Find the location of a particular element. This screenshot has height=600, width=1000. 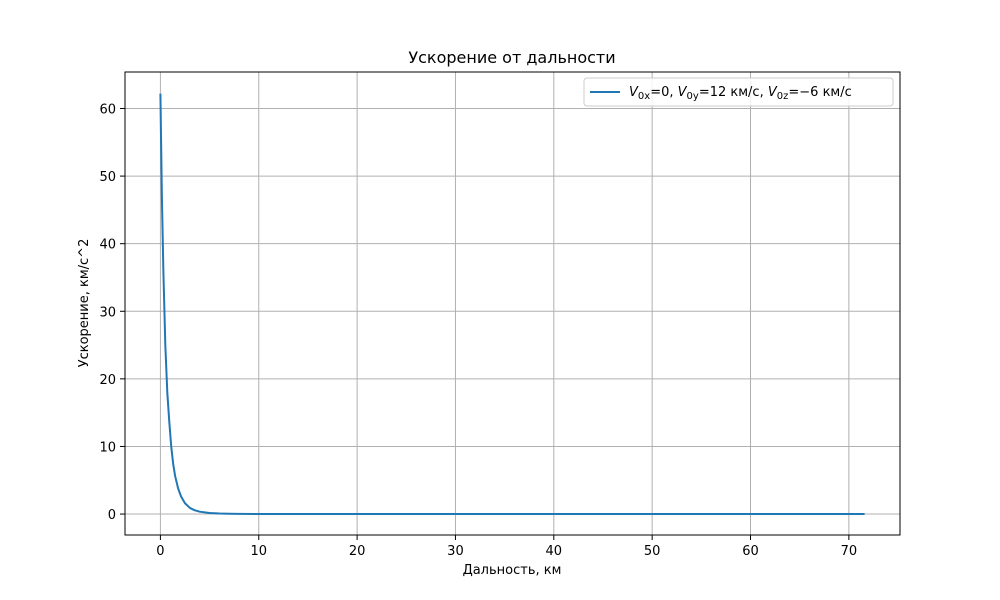

y-tick-label: 30 is located at coordinates (107, 312).